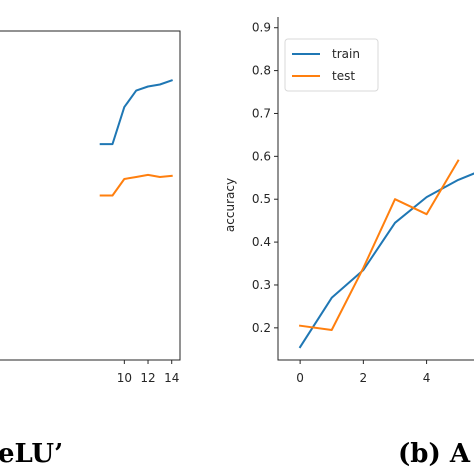  Describe the element at coordinates (230, 205) in the screenshot. I see `right-y-axis-label: accuracy` at that location.